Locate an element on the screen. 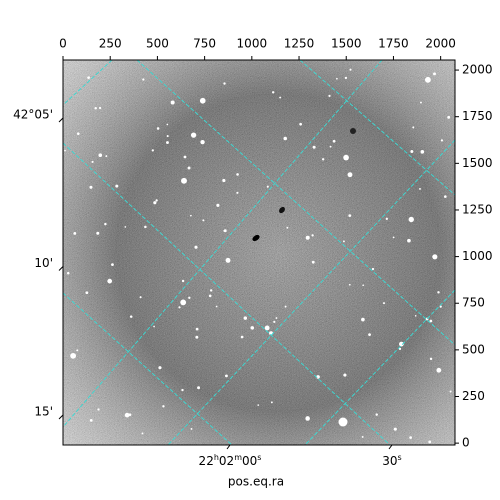  x-tick-label: 1750 is located at coordinates (393, 44).